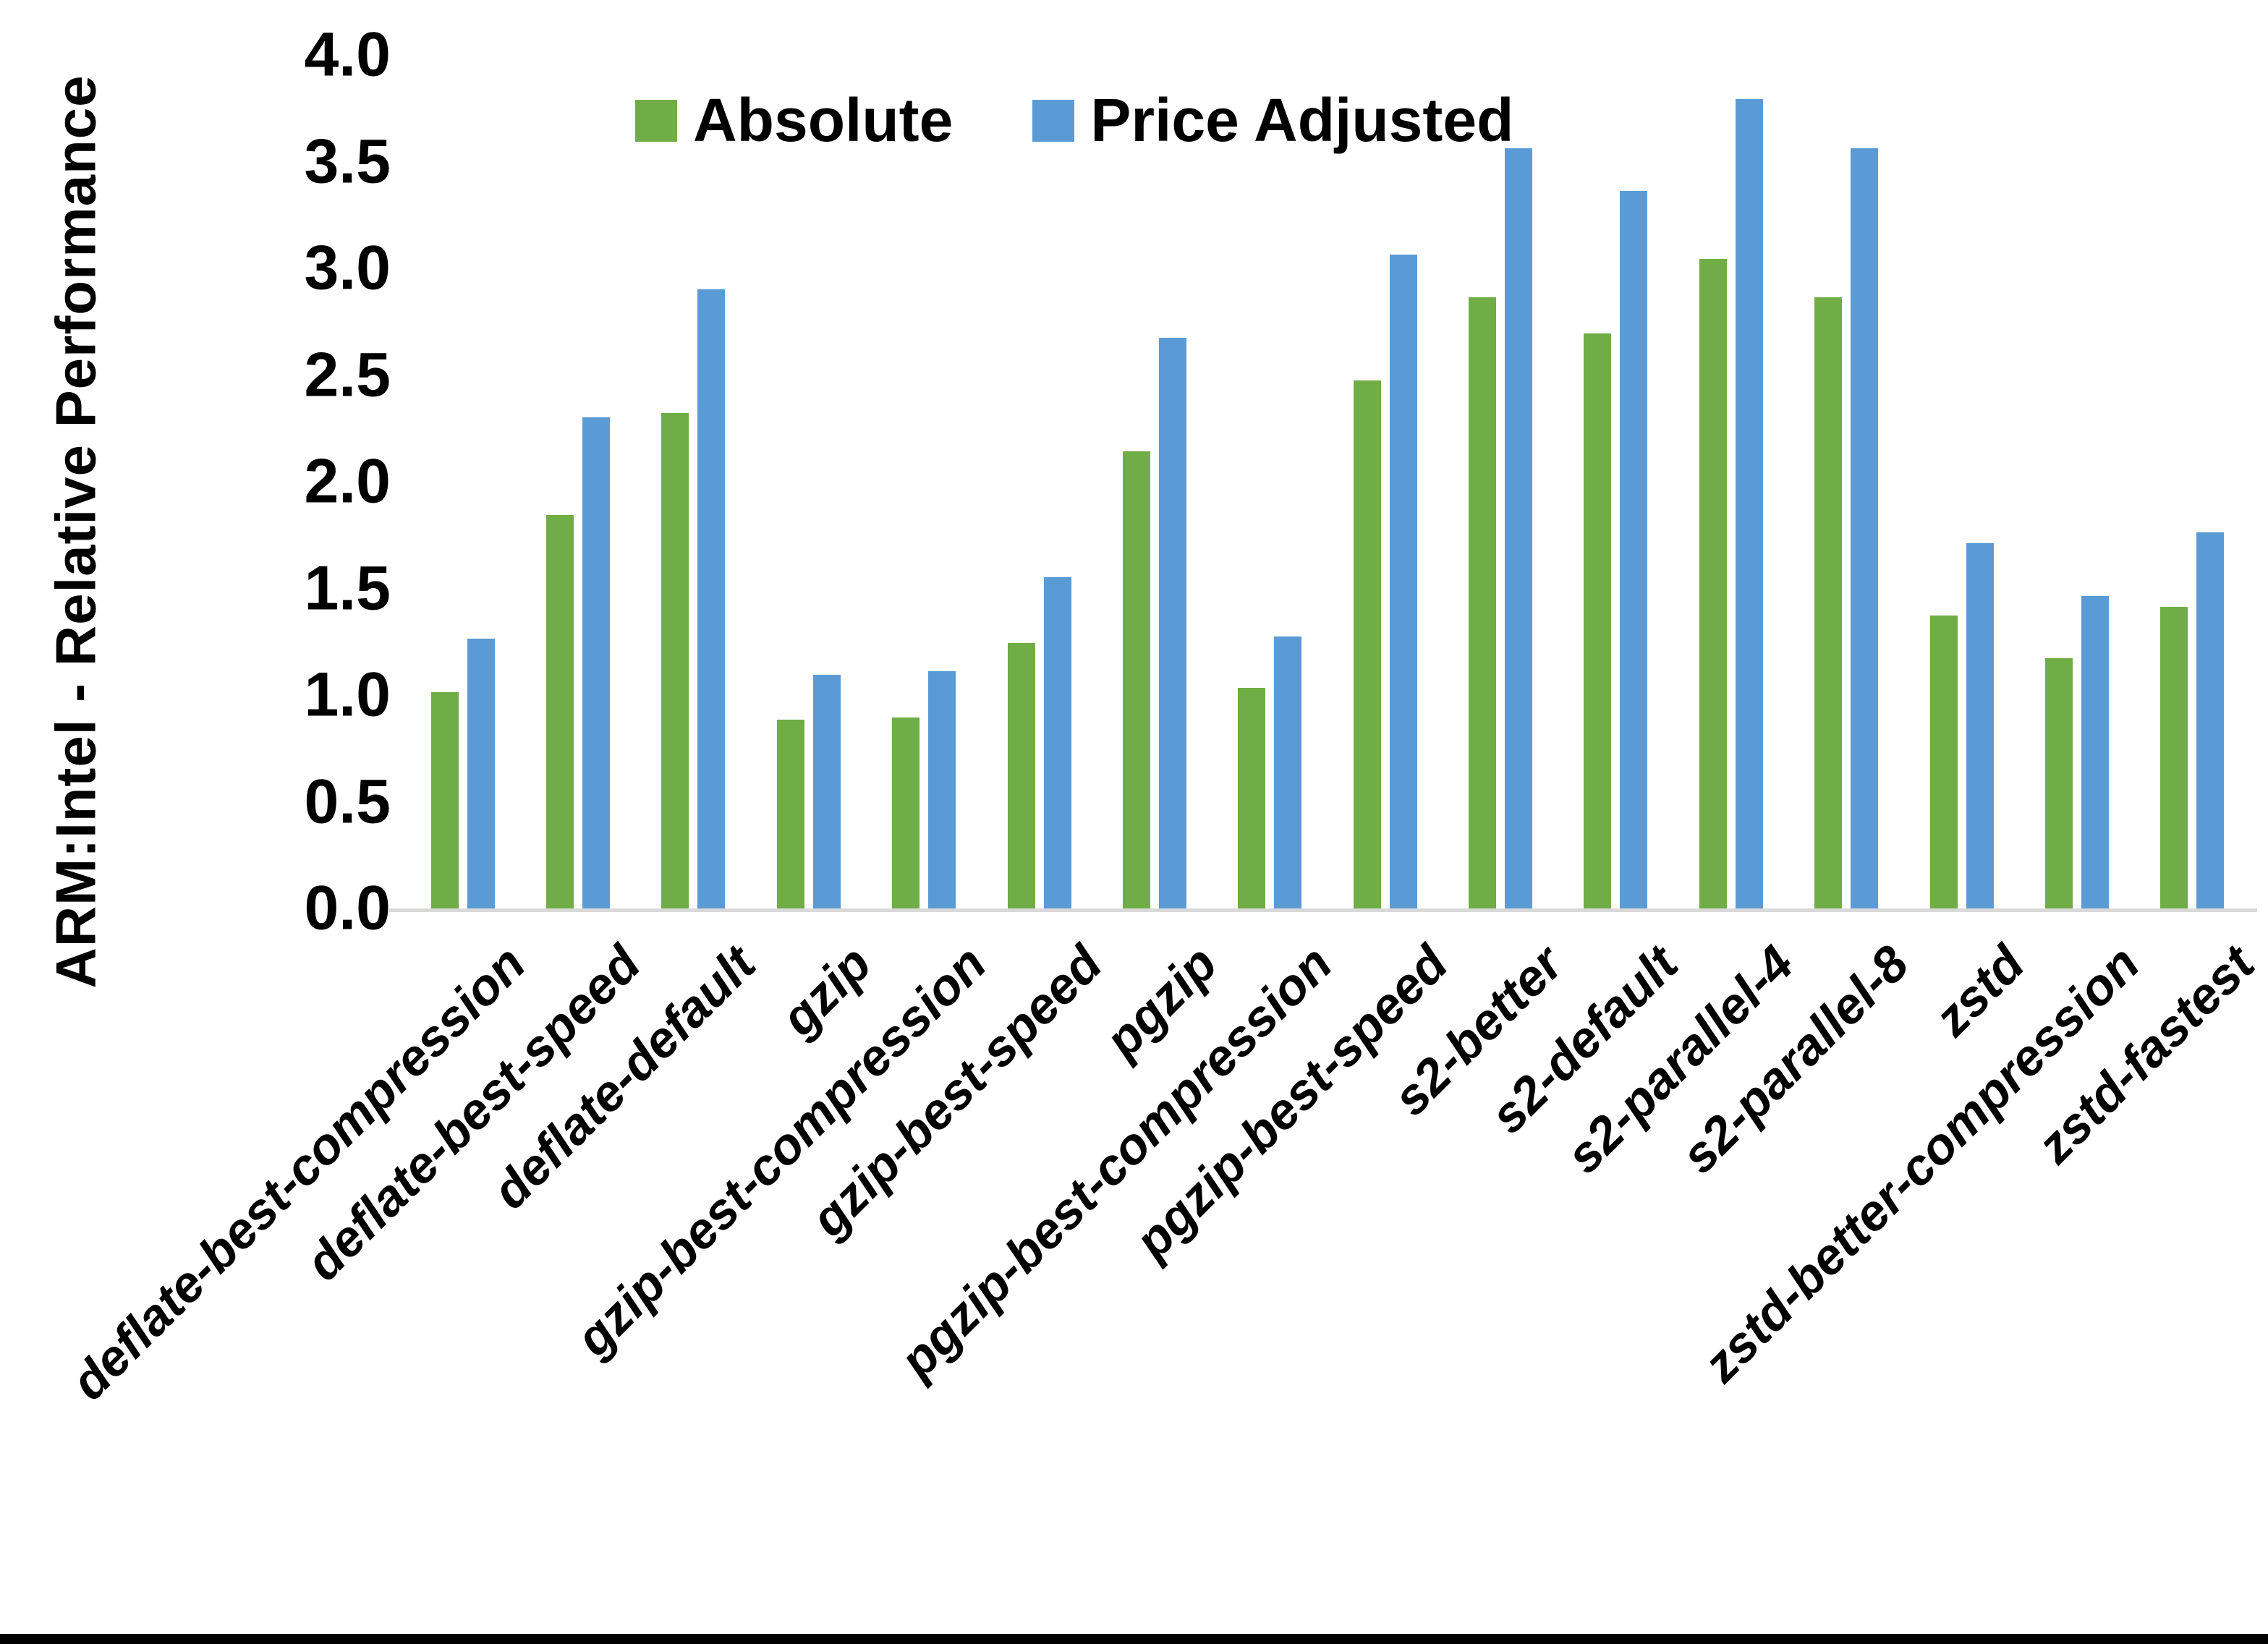 This screenshot has width=2268, height=1644. What do you see at coordinates (1597, 621) in the screenshot?
I see `bar-absolute-s2-default` at bounding box center [1597, 621].